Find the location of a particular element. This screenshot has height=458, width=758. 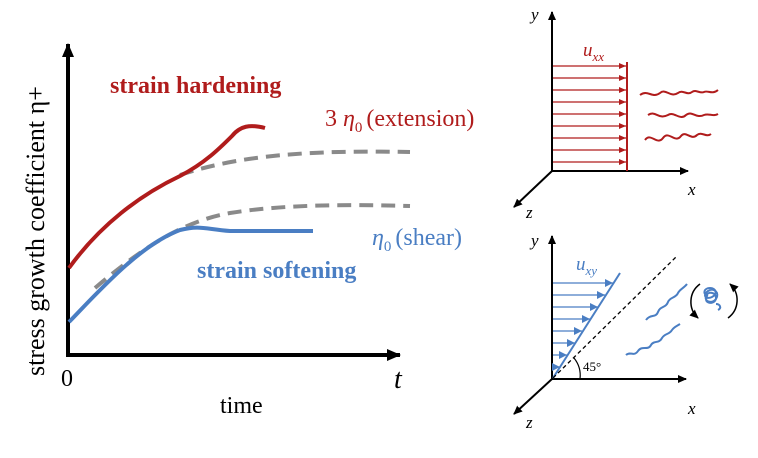

tumbling-coil is located at coordinates (714, 301).